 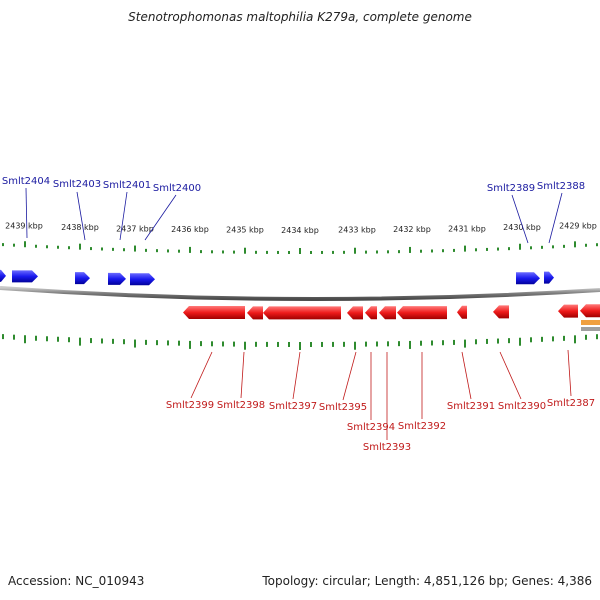 What do you see at coordinates (190, 405) in the screenshot?
I see `reverse-gene-label: Smlt2399` at bounding box center [190, 405].